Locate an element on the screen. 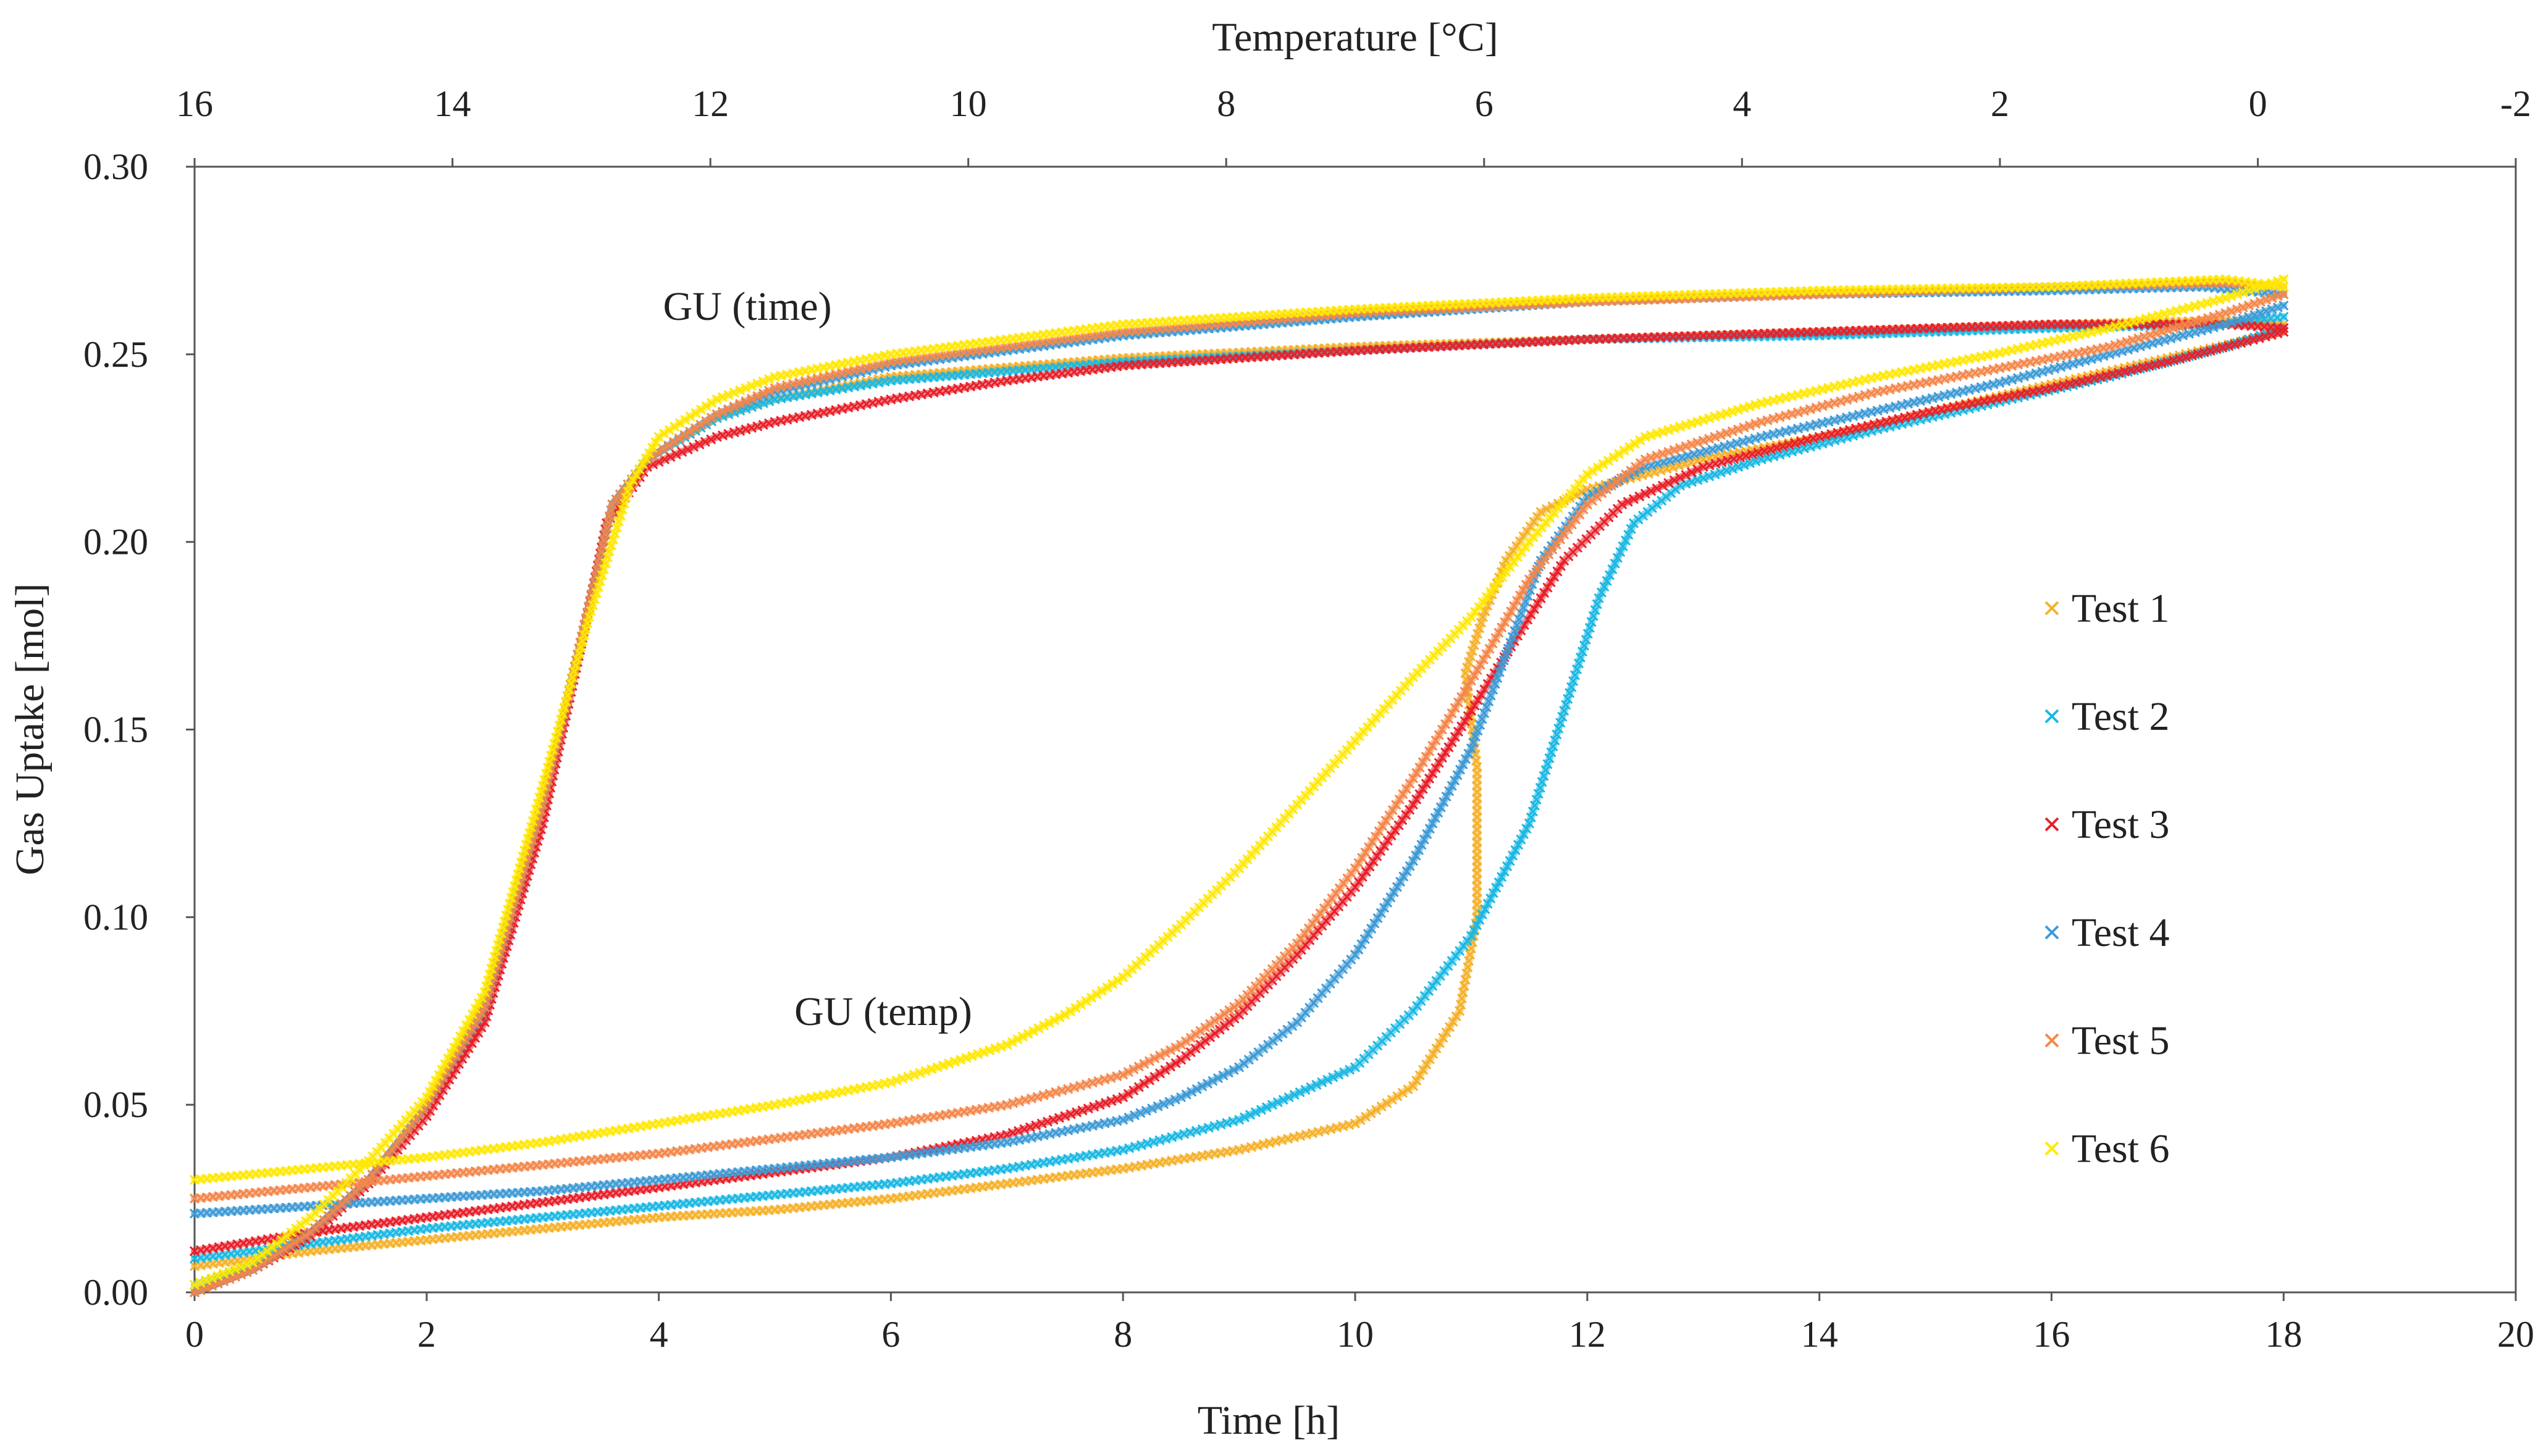  x-tick-label: 12 is located at coordinates (1587, 1334).